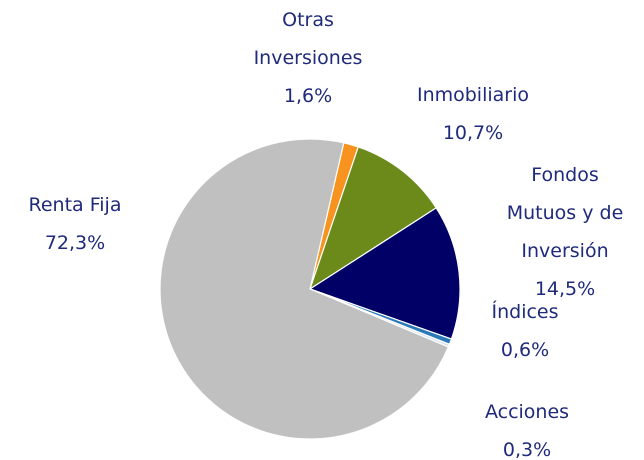 Image resolution: width=644 pixels, height=460 pixels. I want to click on category-name: Índices, so click(525, 312).